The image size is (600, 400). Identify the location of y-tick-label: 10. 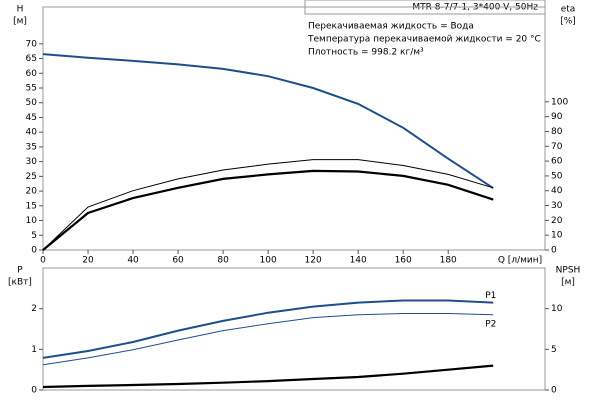
(32, 221).